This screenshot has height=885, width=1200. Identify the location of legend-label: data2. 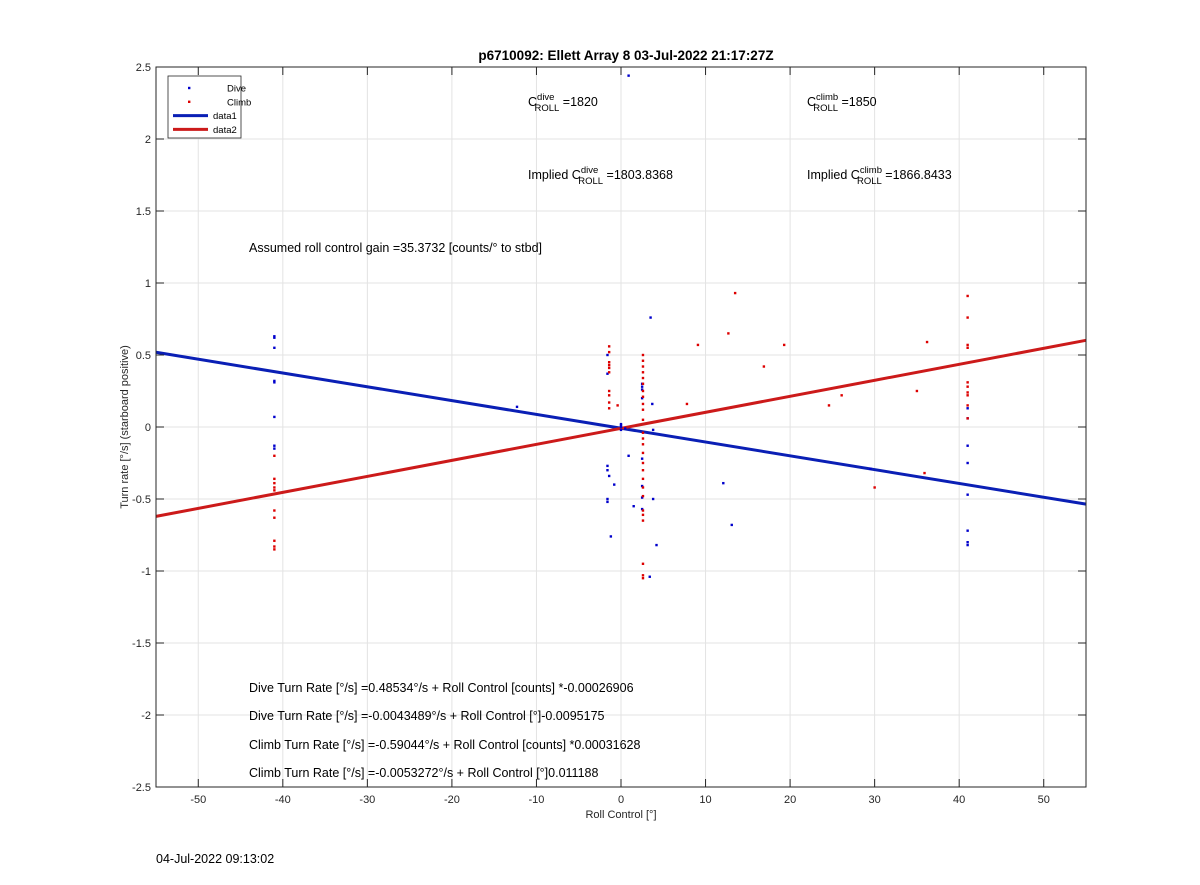
(225, 130).